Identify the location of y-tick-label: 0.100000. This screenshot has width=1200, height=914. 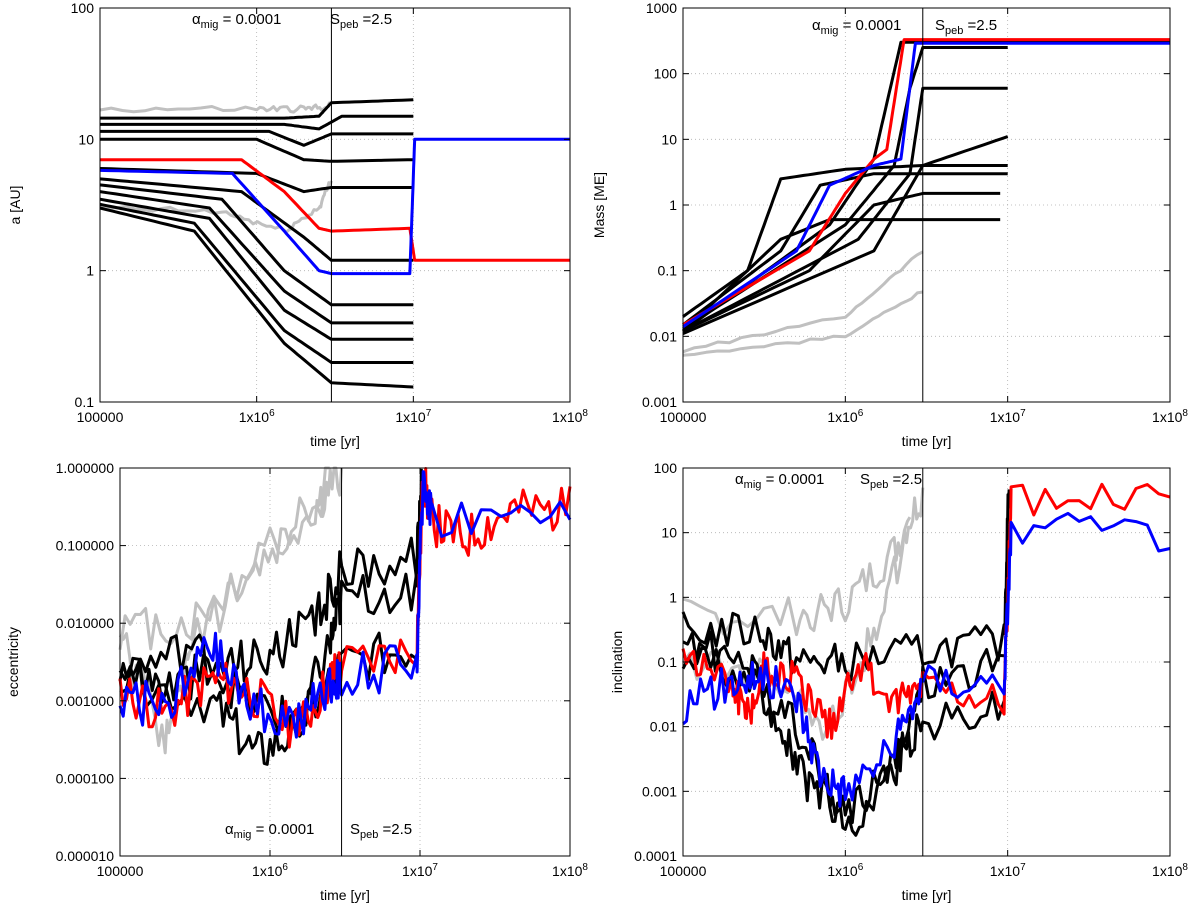
(85, 546).